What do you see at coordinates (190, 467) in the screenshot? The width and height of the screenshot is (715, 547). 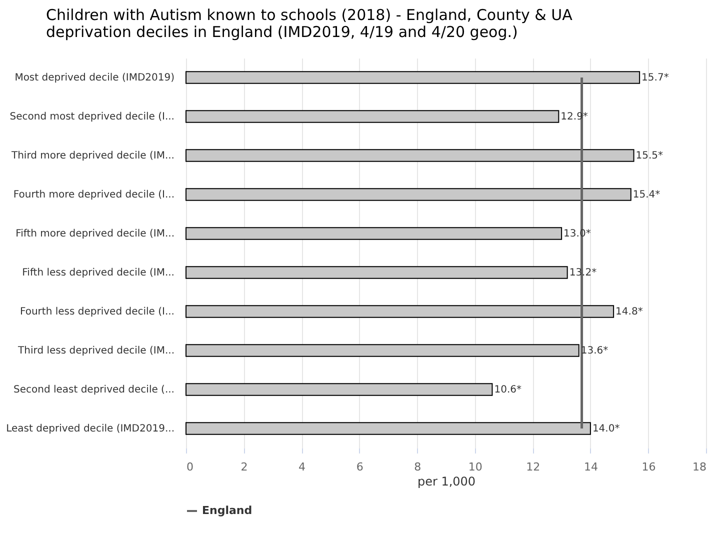 I see `x-tick-label: 0` at bounding box center [190, 467].